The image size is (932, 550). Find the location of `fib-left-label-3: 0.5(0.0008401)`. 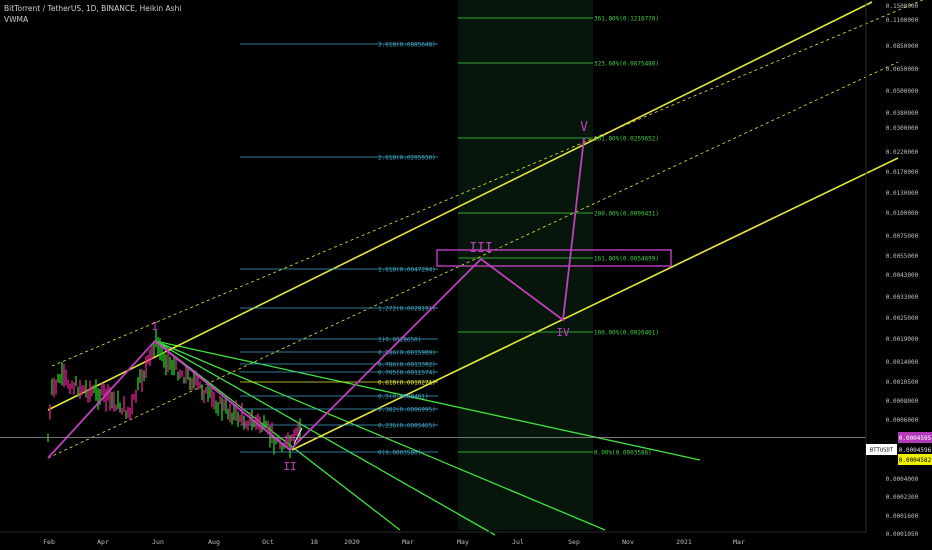

fib-left-label-3: 0.5(0.0008401) is located at coordinates (403, 397).